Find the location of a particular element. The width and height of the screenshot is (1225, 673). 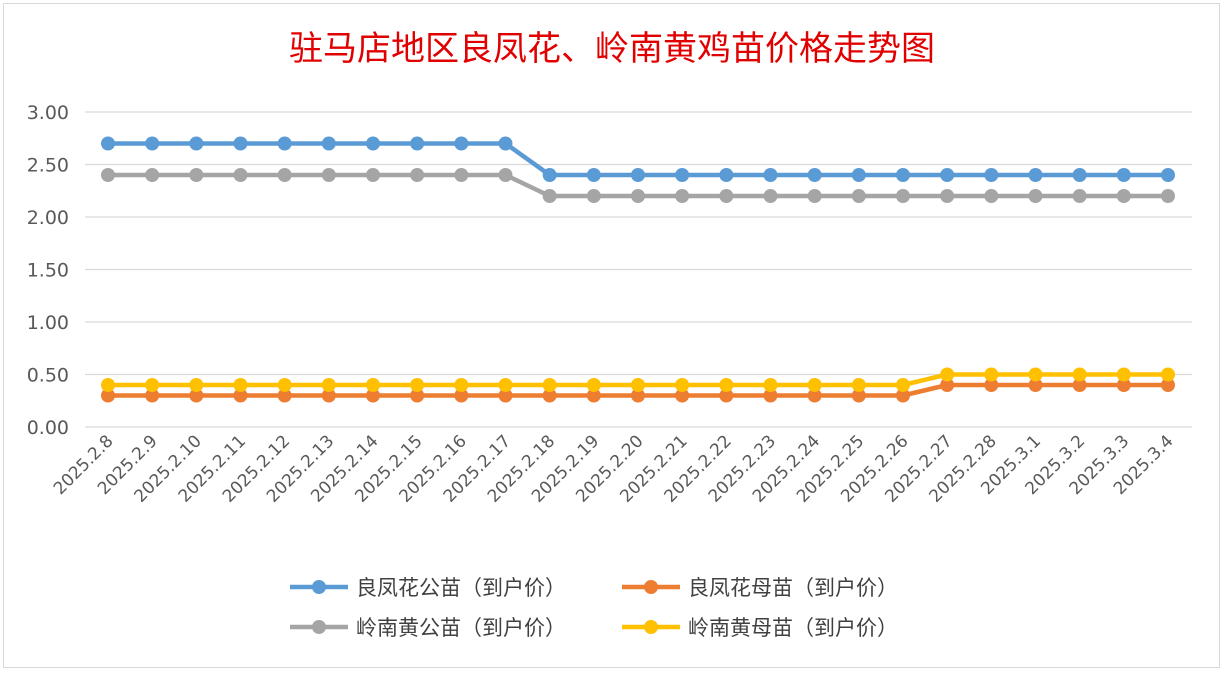

y-tick-label: 1.00 is located at coordinates (48, 323).